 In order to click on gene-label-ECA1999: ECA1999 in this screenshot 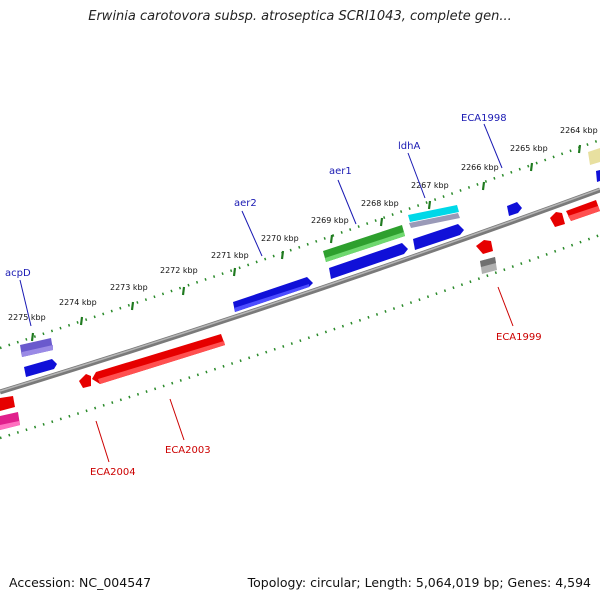, I will do `click(519, 337)`.